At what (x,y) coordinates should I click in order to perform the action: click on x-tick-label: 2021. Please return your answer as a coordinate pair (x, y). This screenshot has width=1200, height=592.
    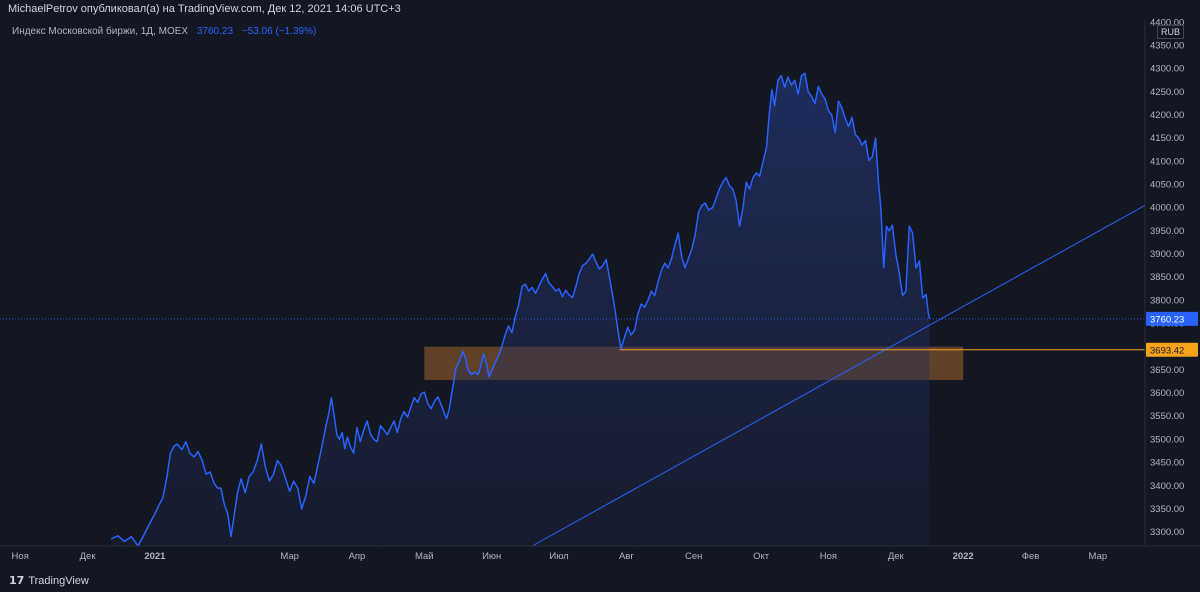
    Looking at the image, I should click on (155, 556).